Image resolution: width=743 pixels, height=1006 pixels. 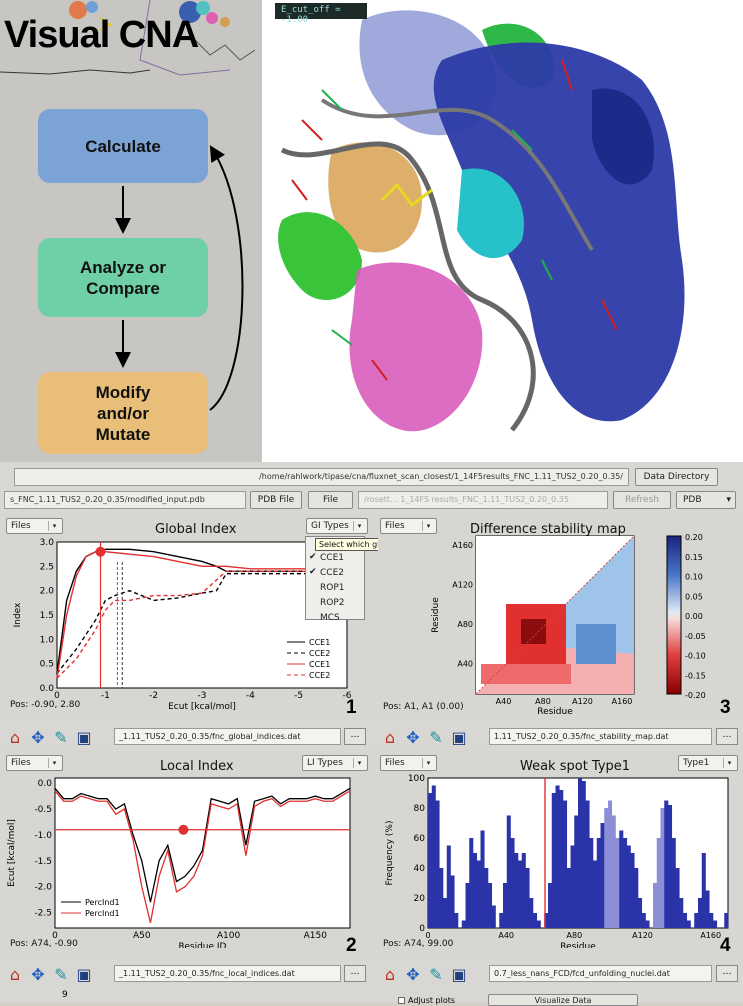 What do you see at coordinates (276, 500) in the screenshot?
I see `pdb-file-button: PDB File` at bounding box center [276, 500].